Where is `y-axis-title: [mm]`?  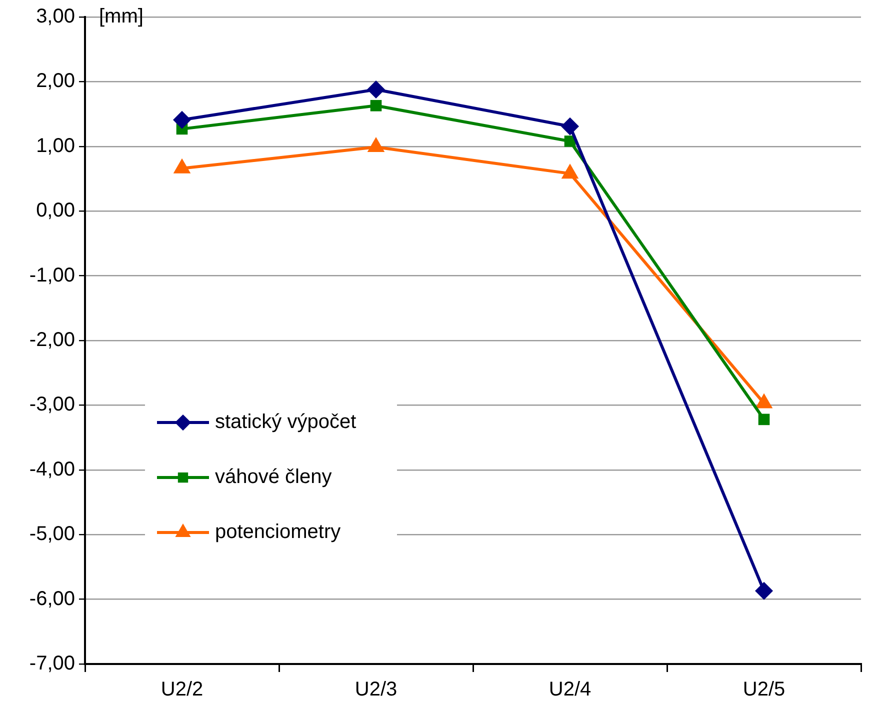
y-axis-title: [mm] is located at coordinates (121, 17).